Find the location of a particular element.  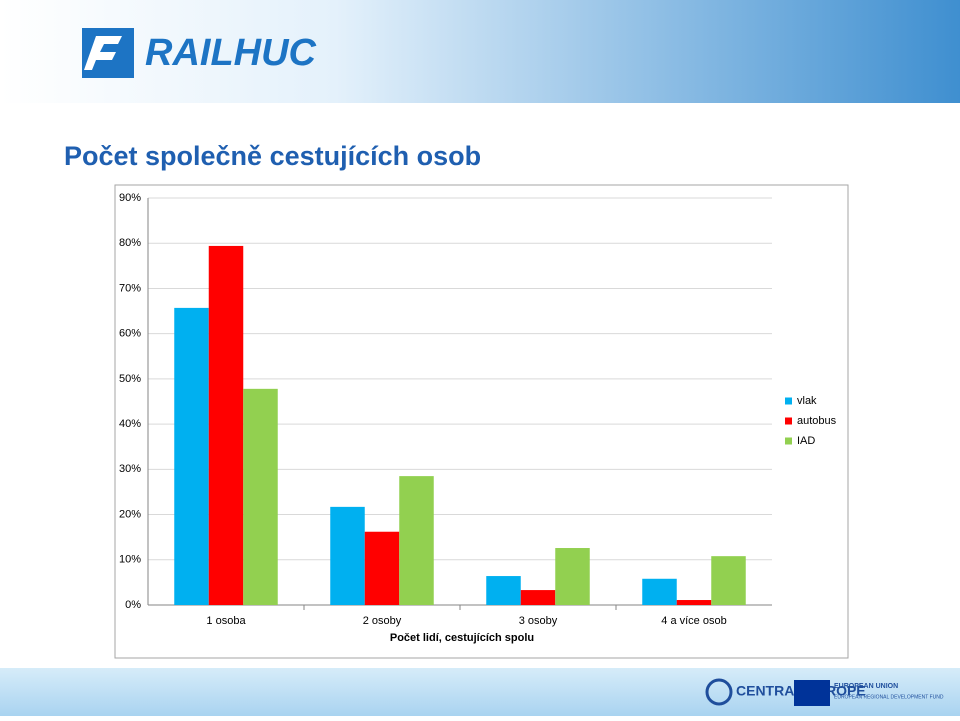

legend-label: IAD is located at coordinates (806, 441).